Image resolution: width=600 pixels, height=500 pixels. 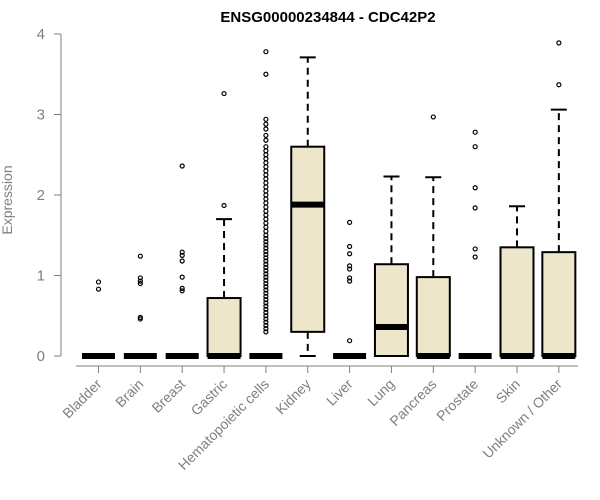 What do you see at coordinates (41, 195) in the screenshot?
I see `y-tick-label: 2` at bounding box center [41, 195].